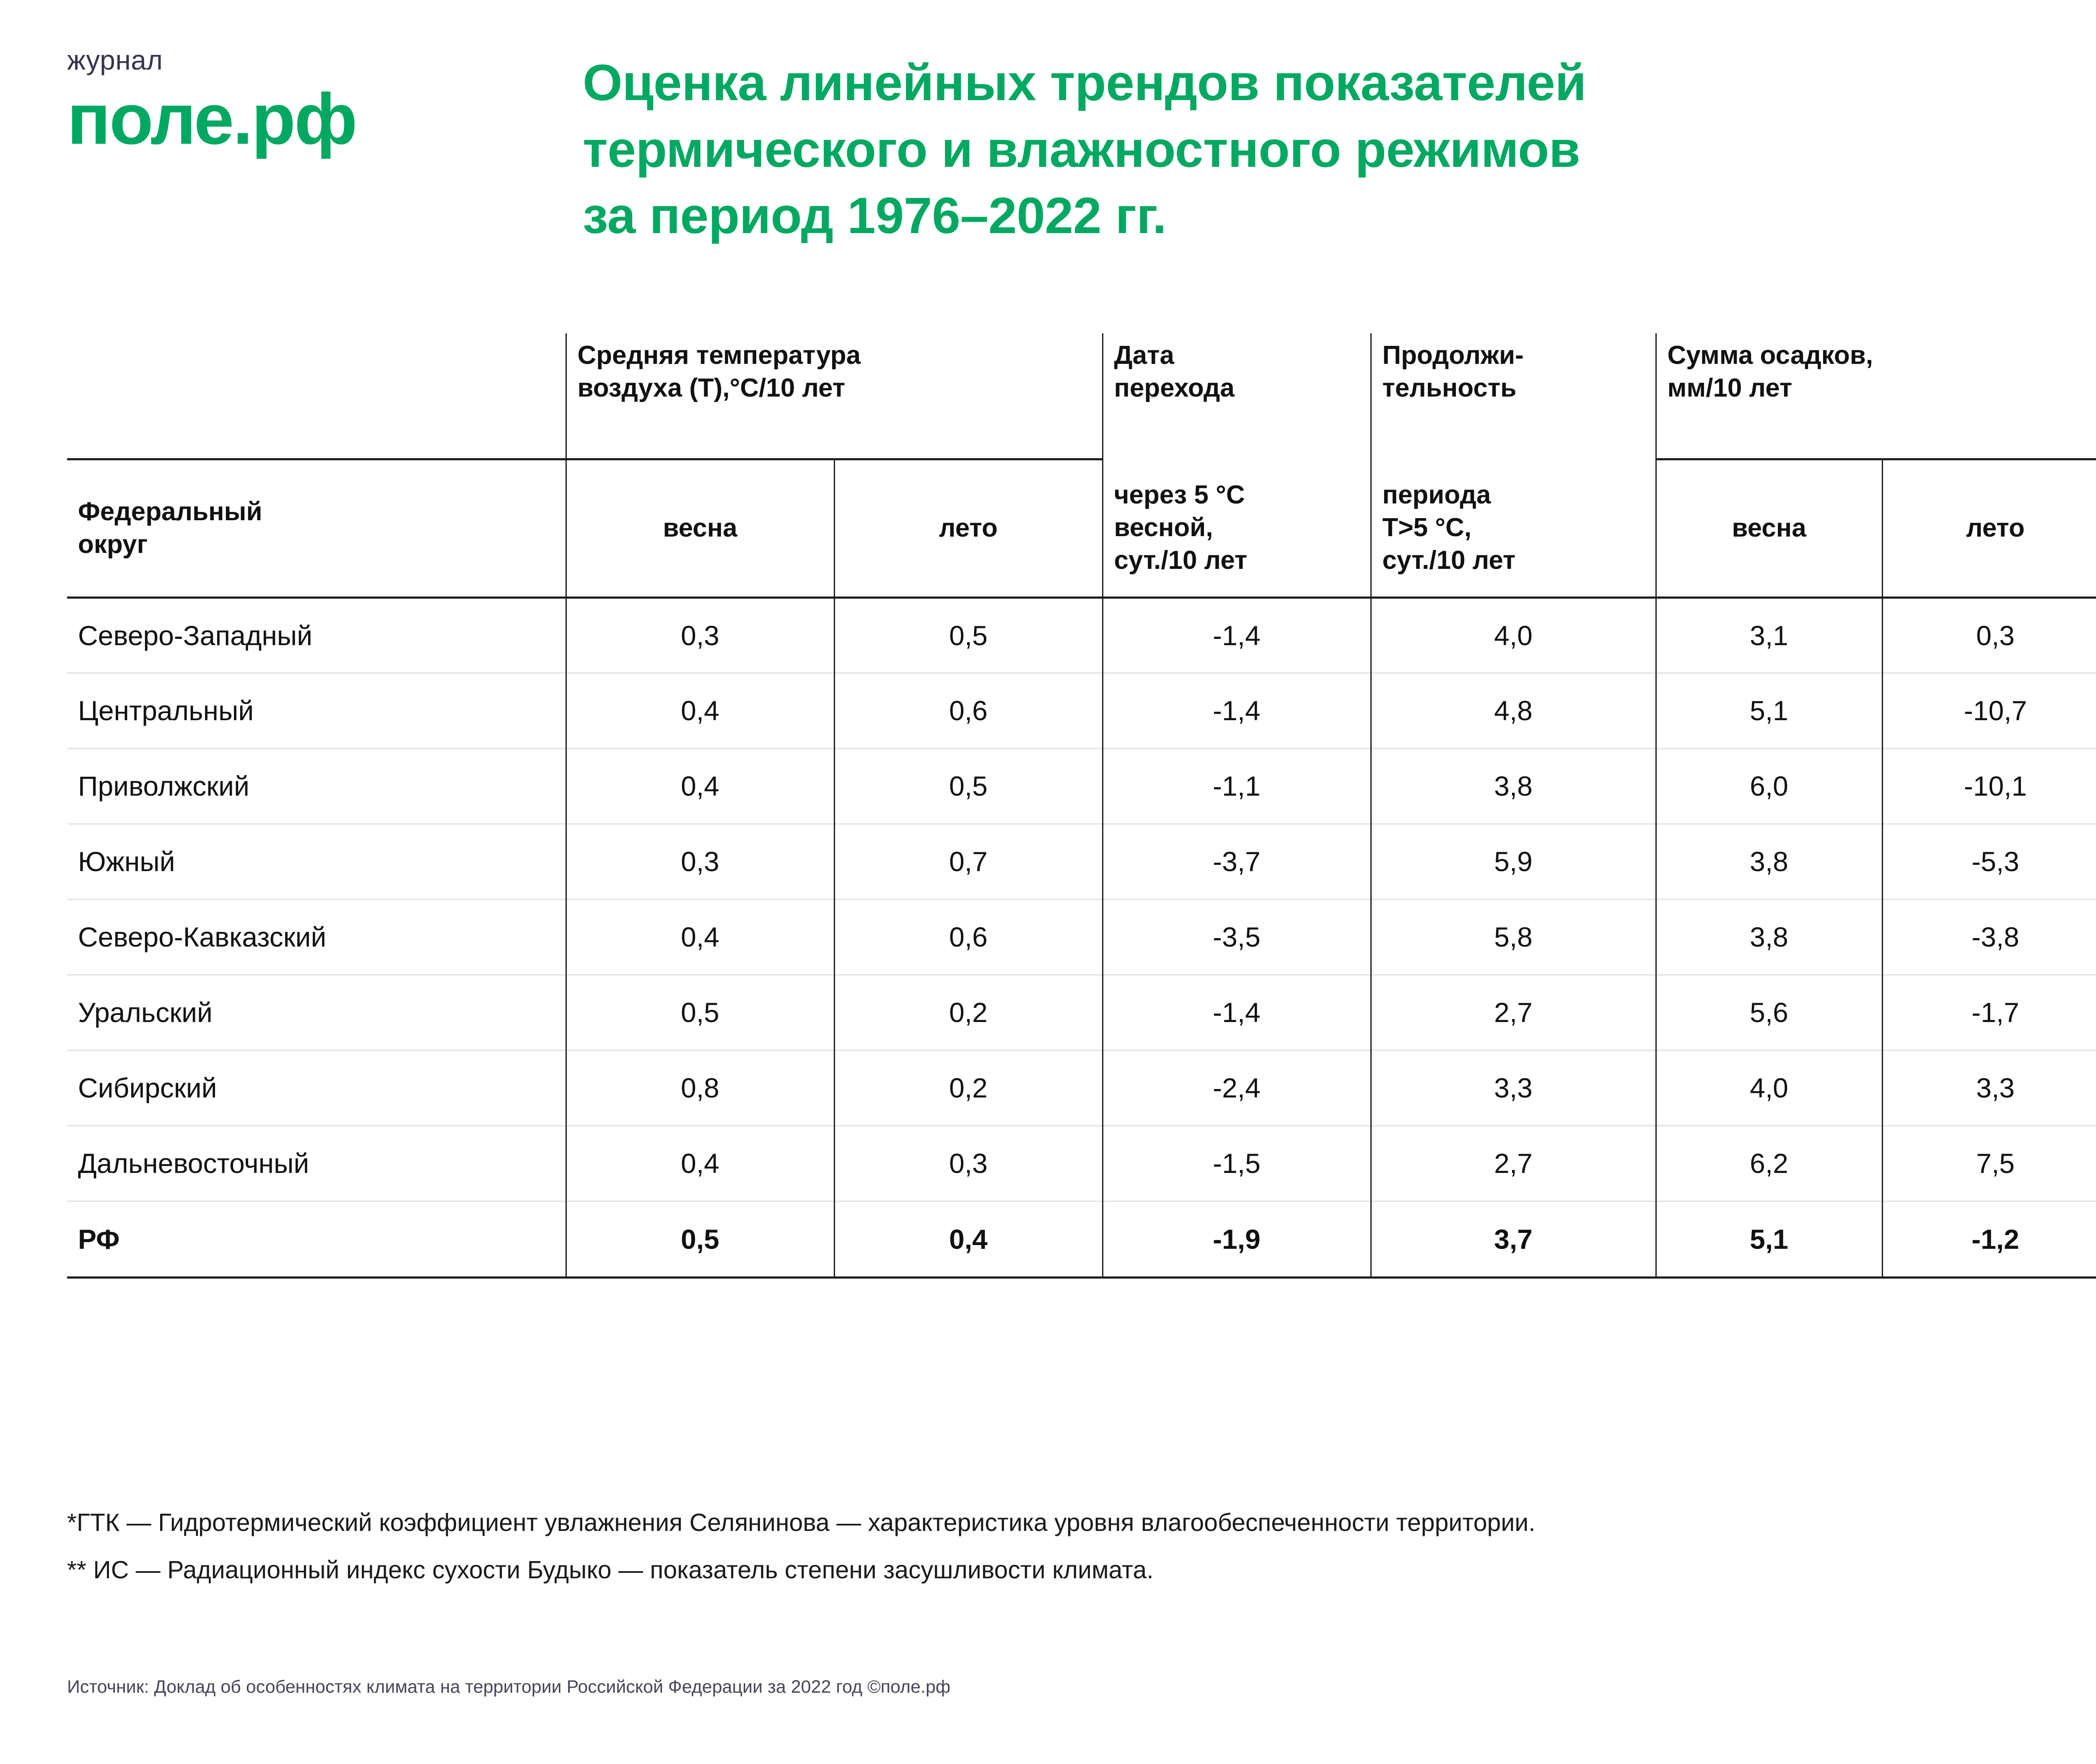 The image size is (2096, 1764). Describe the element at coordinates (317, 1238) in the screenshot. I see `cell-district-name: РФ` at that location.